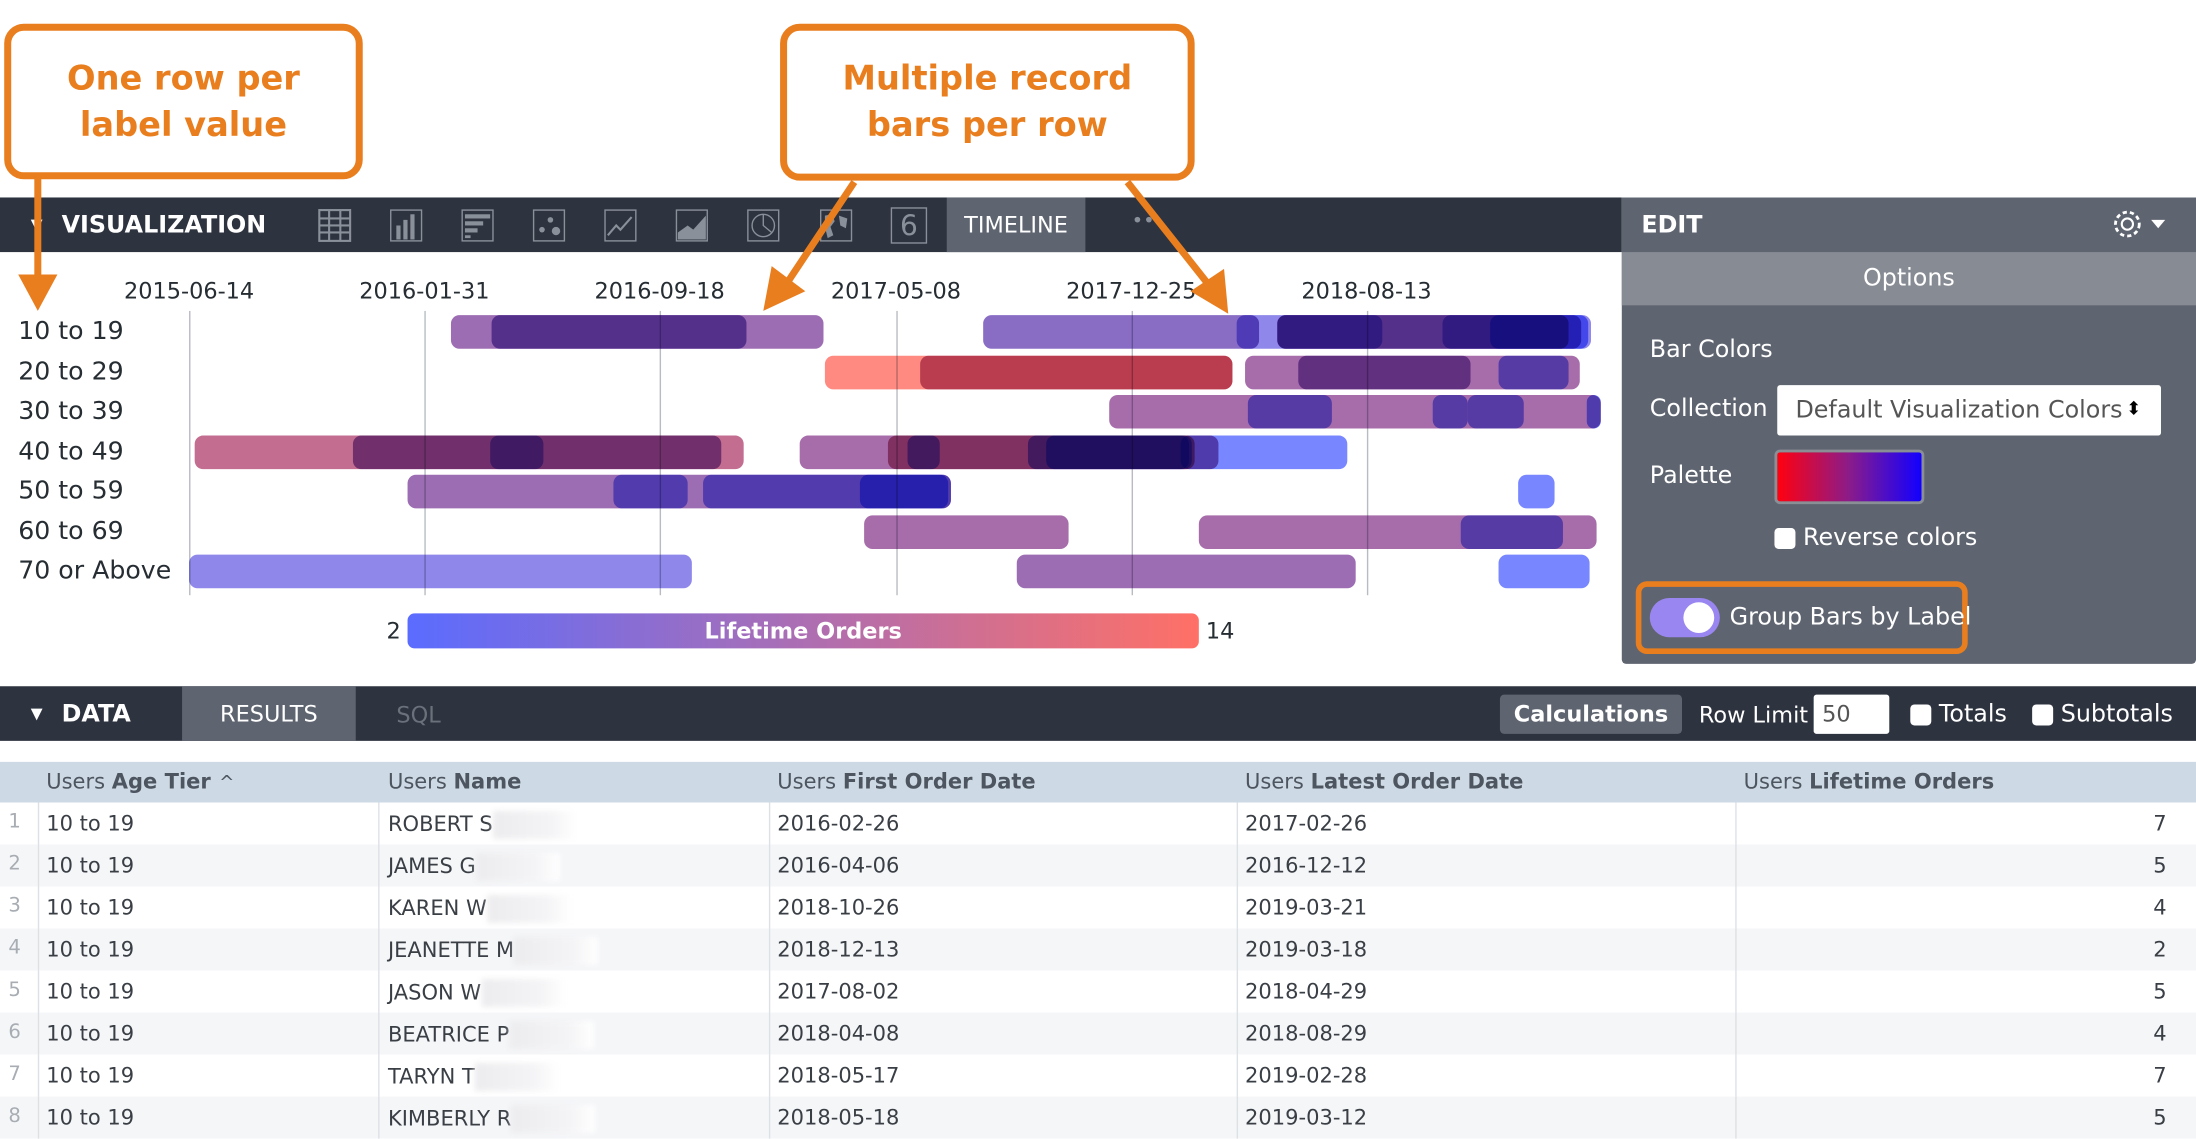  I want to click on scatter-icon, so click(549, 225).